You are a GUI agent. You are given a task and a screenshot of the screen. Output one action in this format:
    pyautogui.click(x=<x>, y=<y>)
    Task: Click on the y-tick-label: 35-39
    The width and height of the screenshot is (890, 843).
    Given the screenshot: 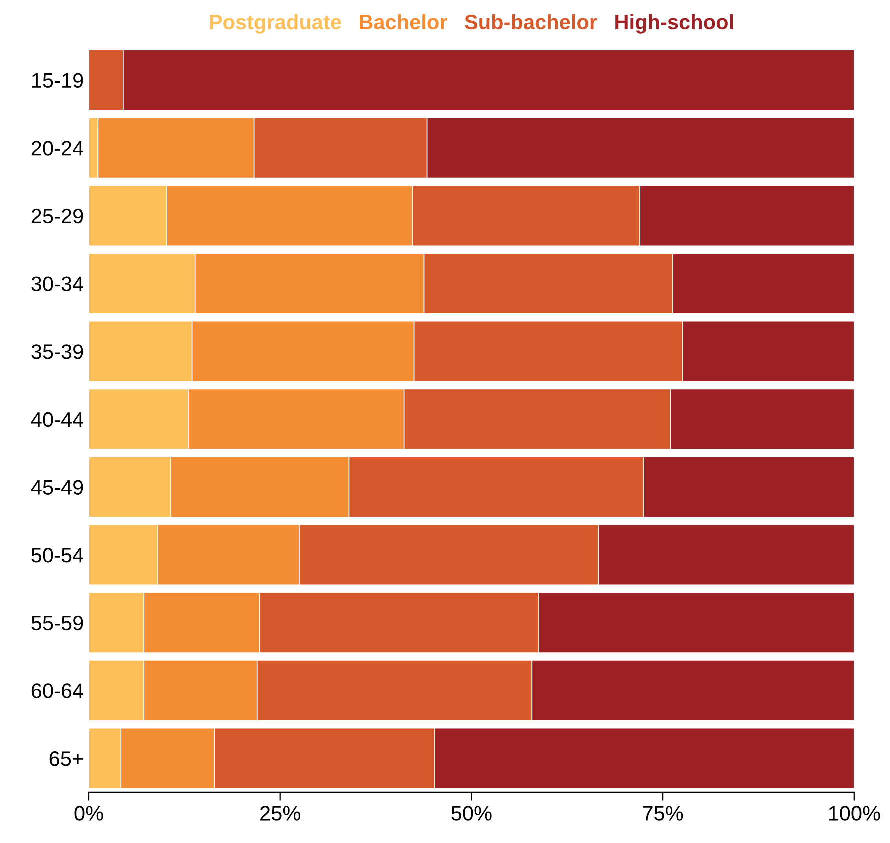 What is the action you would take?
    pyautogui.click(x=58, y=352)
    